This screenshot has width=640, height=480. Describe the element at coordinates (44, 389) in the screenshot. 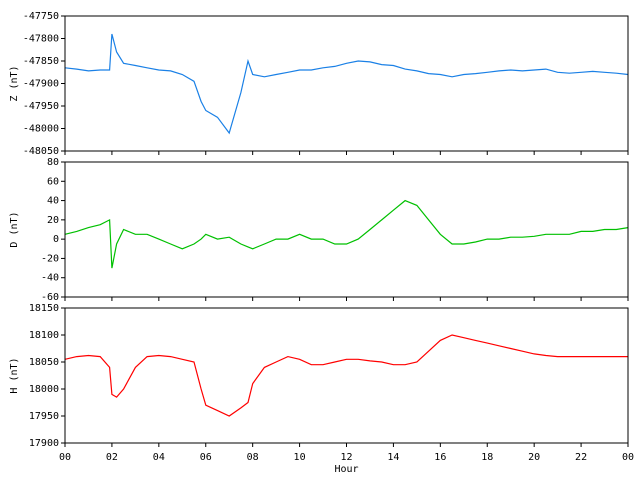

I see `y-tick-label: 18000` at that location.